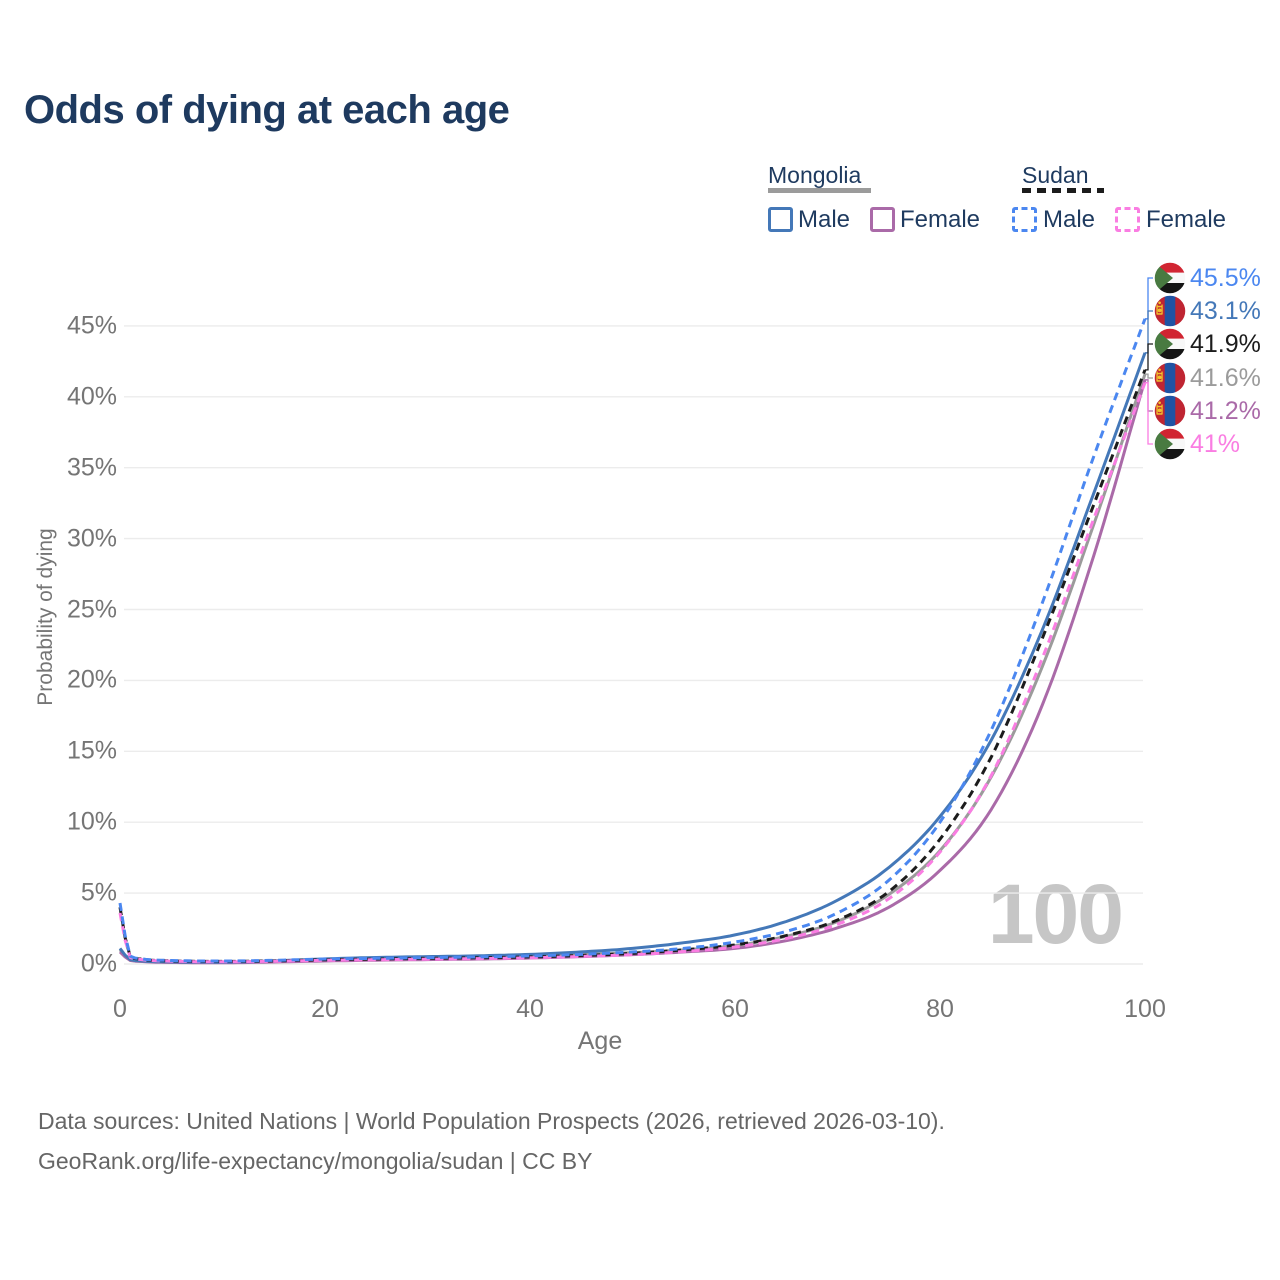 The width and height of the screenshot is (1280, 1280). Describe the element at coordinates (1055, 914) in the screenshot. I see `age-watermark: 100` at that location.